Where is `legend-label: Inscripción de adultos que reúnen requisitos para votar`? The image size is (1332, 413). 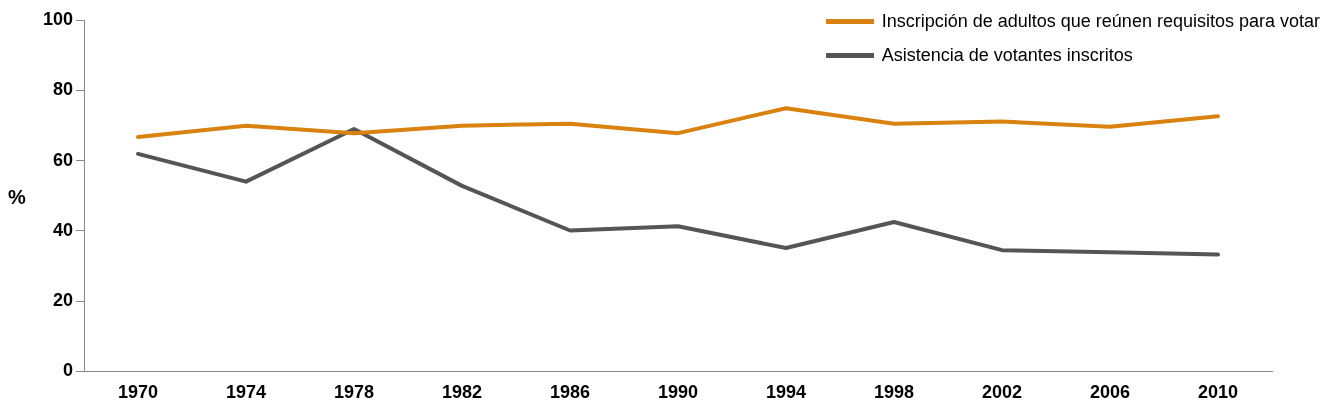 legend-label: Inscripción de adultos que reúnen requisitos para votar is located at coordinates (1100, 21).